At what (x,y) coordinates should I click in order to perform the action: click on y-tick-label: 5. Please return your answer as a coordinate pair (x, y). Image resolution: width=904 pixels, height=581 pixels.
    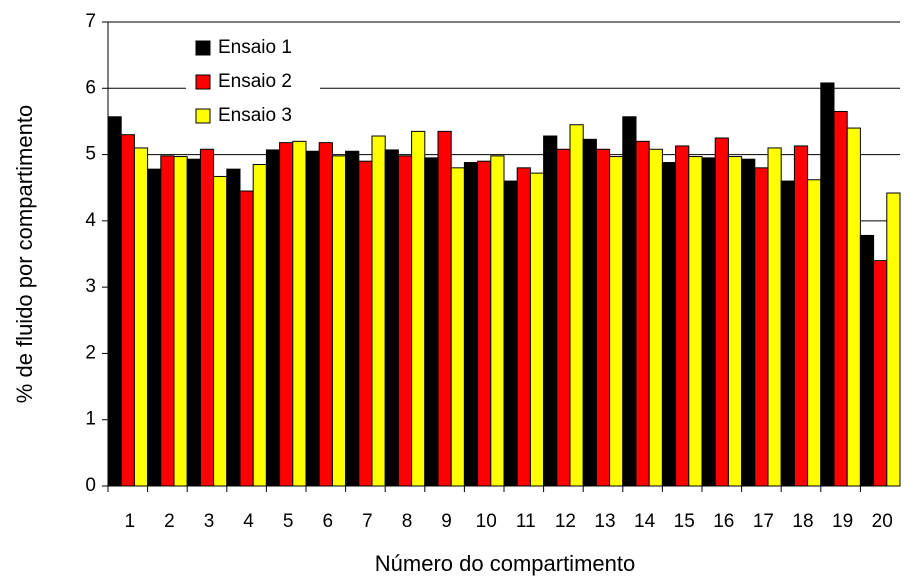
    Looking at the image, I should click on (90, 154).